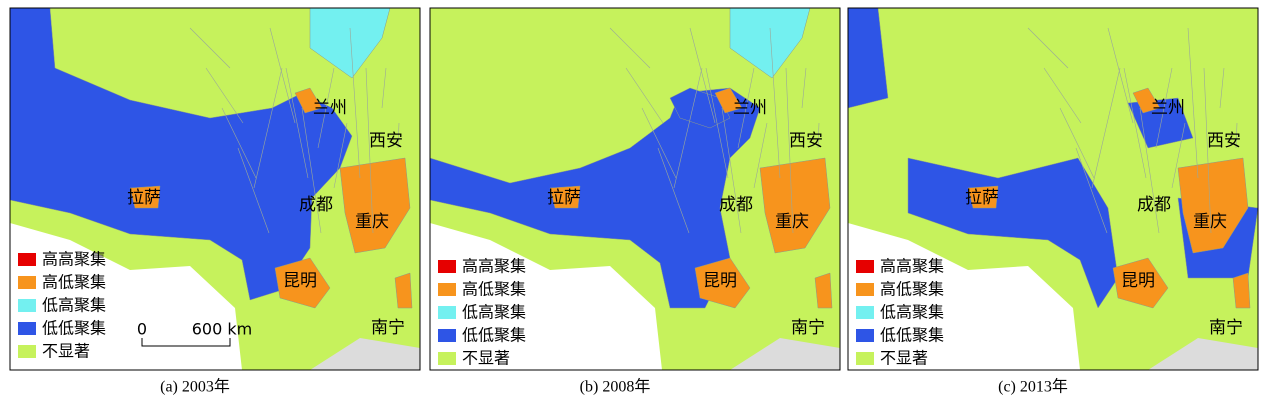 This screenshot has width=1272, height=415. What do you see at coordinates (486, 358) in the screenshot?
I see `legend-label: 不显著` at bounding box center [486, 358].